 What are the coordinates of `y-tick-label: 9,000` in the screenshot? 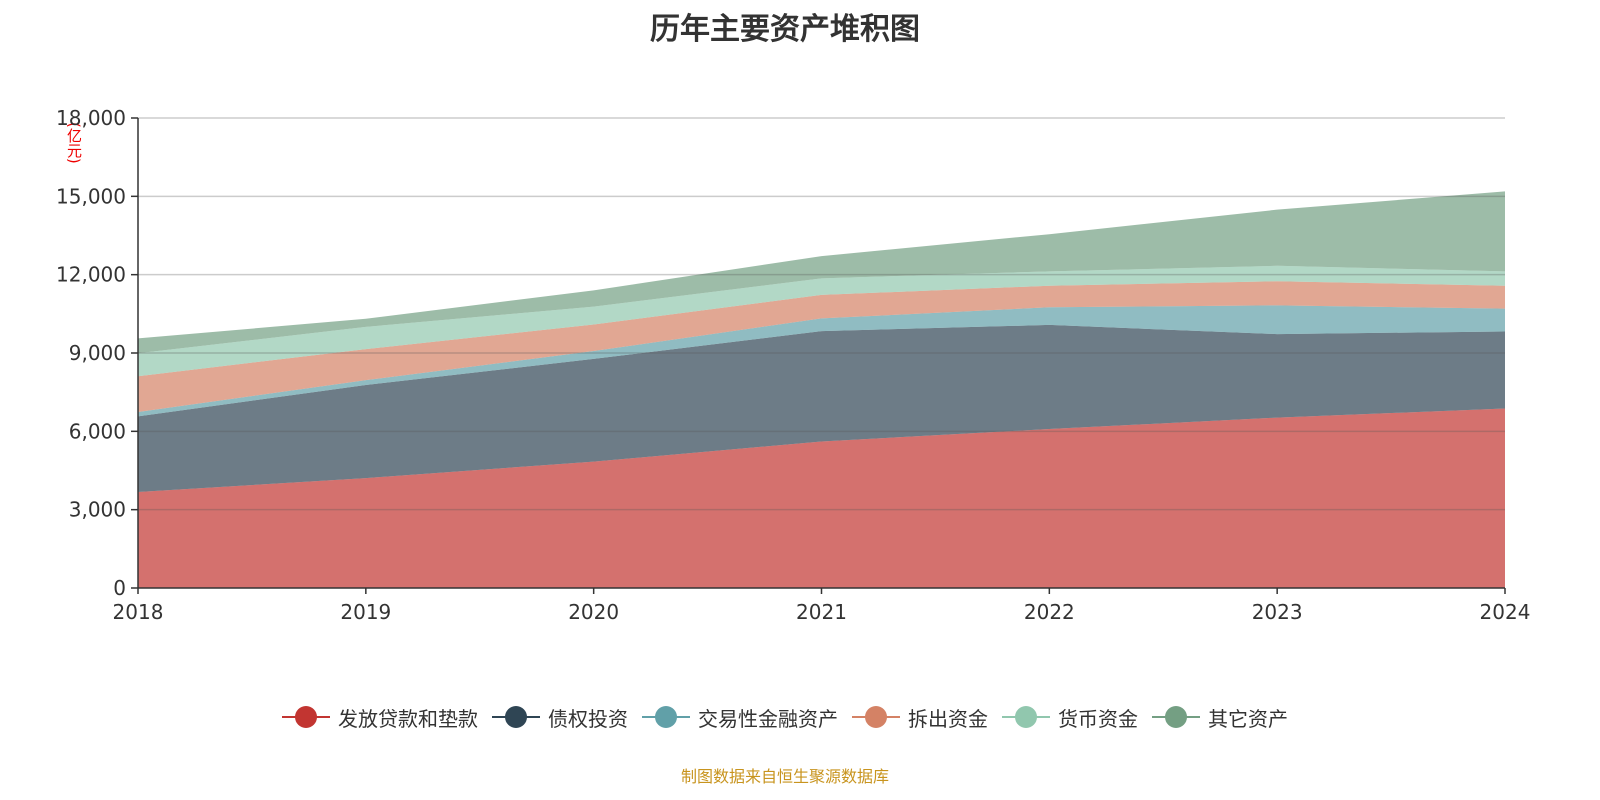 It's located at (97, 353).